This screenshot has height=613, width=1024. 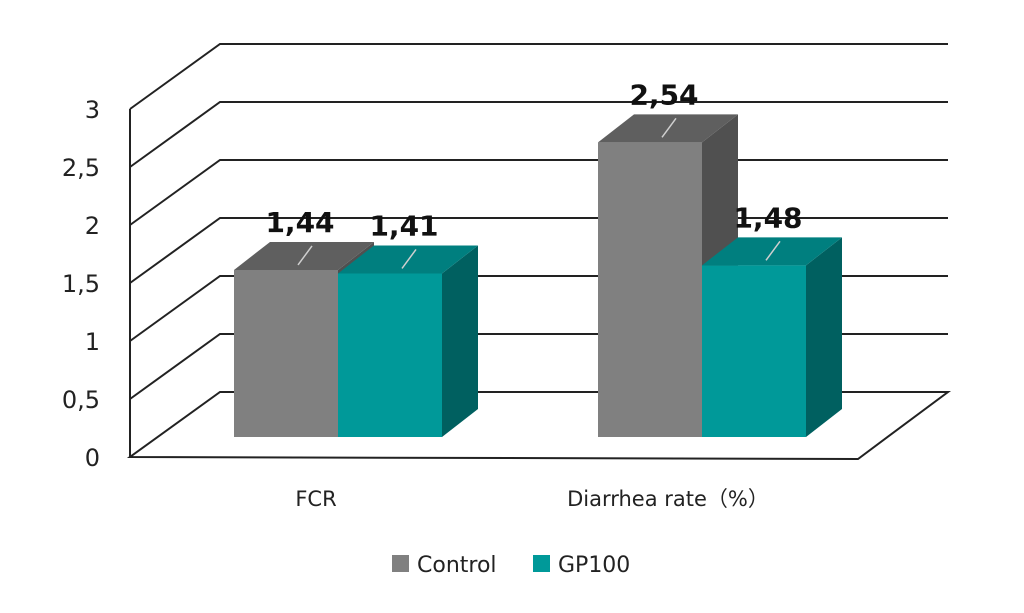 I want to click on data-label-control-0: 1,44, so click(x=299, y=222).